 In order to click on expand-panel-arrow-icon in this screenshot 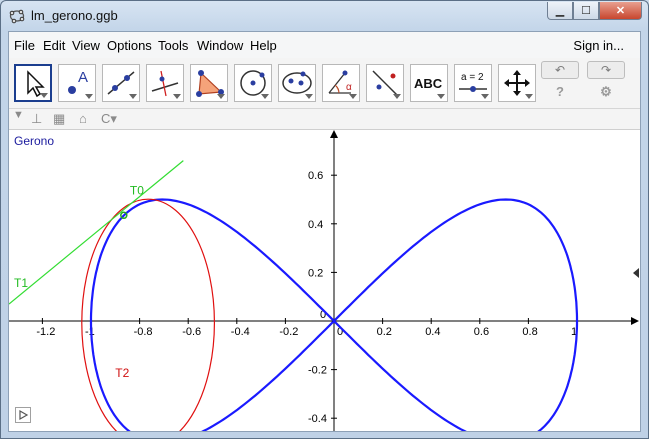, I will do `click(636, 273)`.